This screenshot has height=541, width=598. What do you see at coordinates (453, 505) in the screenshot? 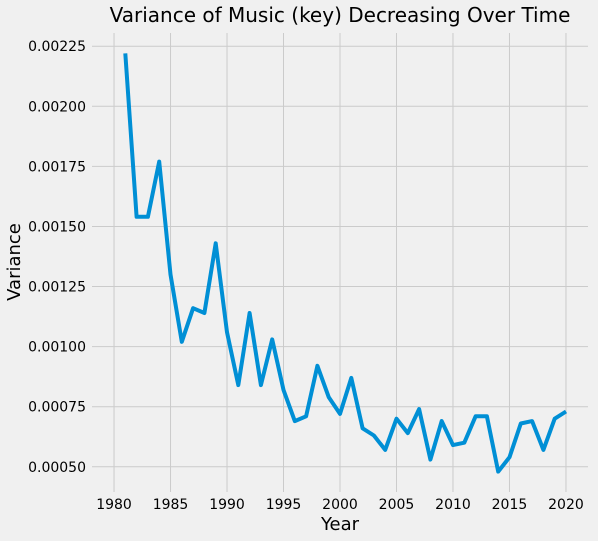
I see `x-tick-label: 2010` at bounding box center [453, 505].